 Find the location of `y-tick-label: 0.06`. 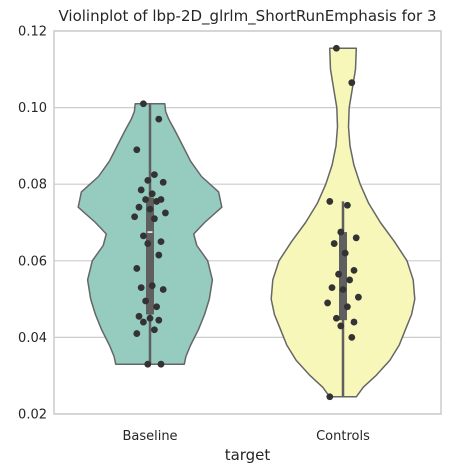

y-tick-label: 0.06 is located at coordinates (32, 261).